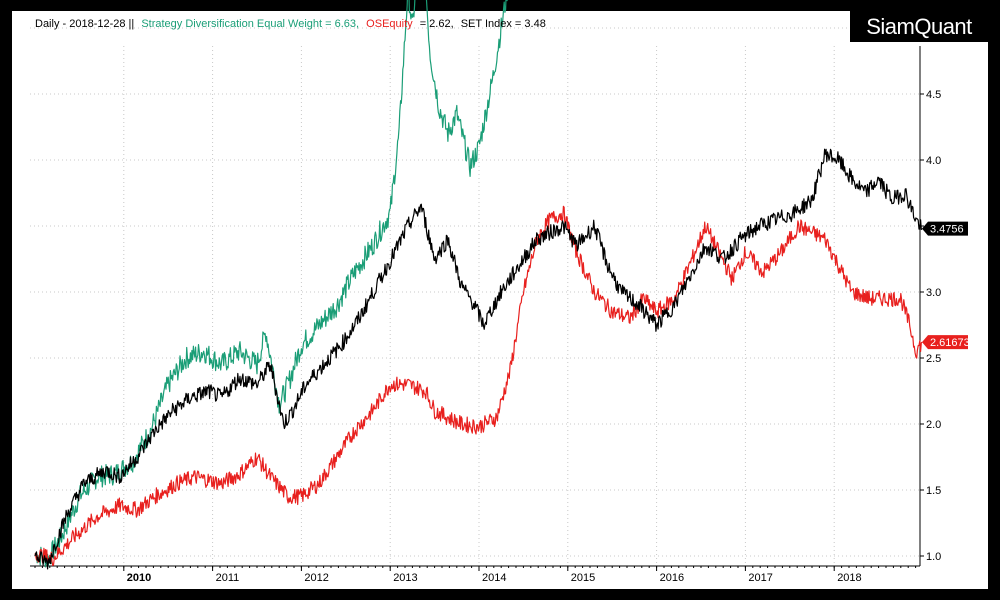 This screenshot has height=600, width=1000. What do you see at coordinates (228, 578) in the screenshot?
I see `x-tick-label: 2011` at bounding box center [228, 578].